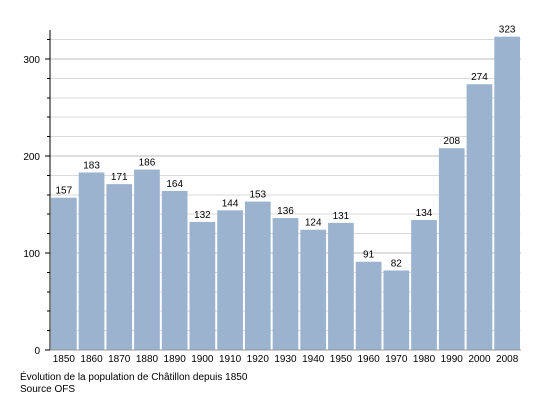 Image resolution: width=550 pixels, height=400 pixels. I want to click on x-tick-label: 1870, so click(119, 359).